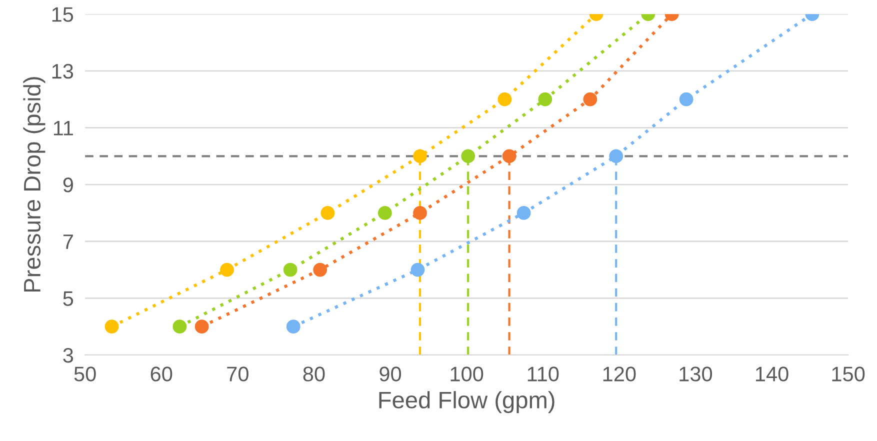 The width and height of the screenshot is (877, 441). Describe the element at coordinates (68, 298) in the screenshot. I see `y-tick-label: 5` at that location.